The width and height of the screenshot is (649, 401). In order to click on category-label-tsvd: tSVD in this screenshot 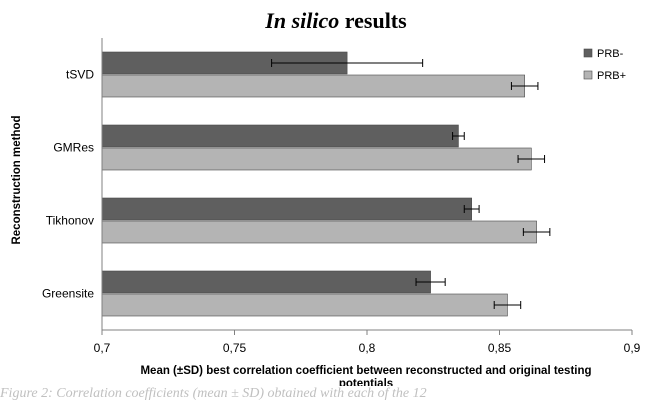, I will do `click(80, 75)`.